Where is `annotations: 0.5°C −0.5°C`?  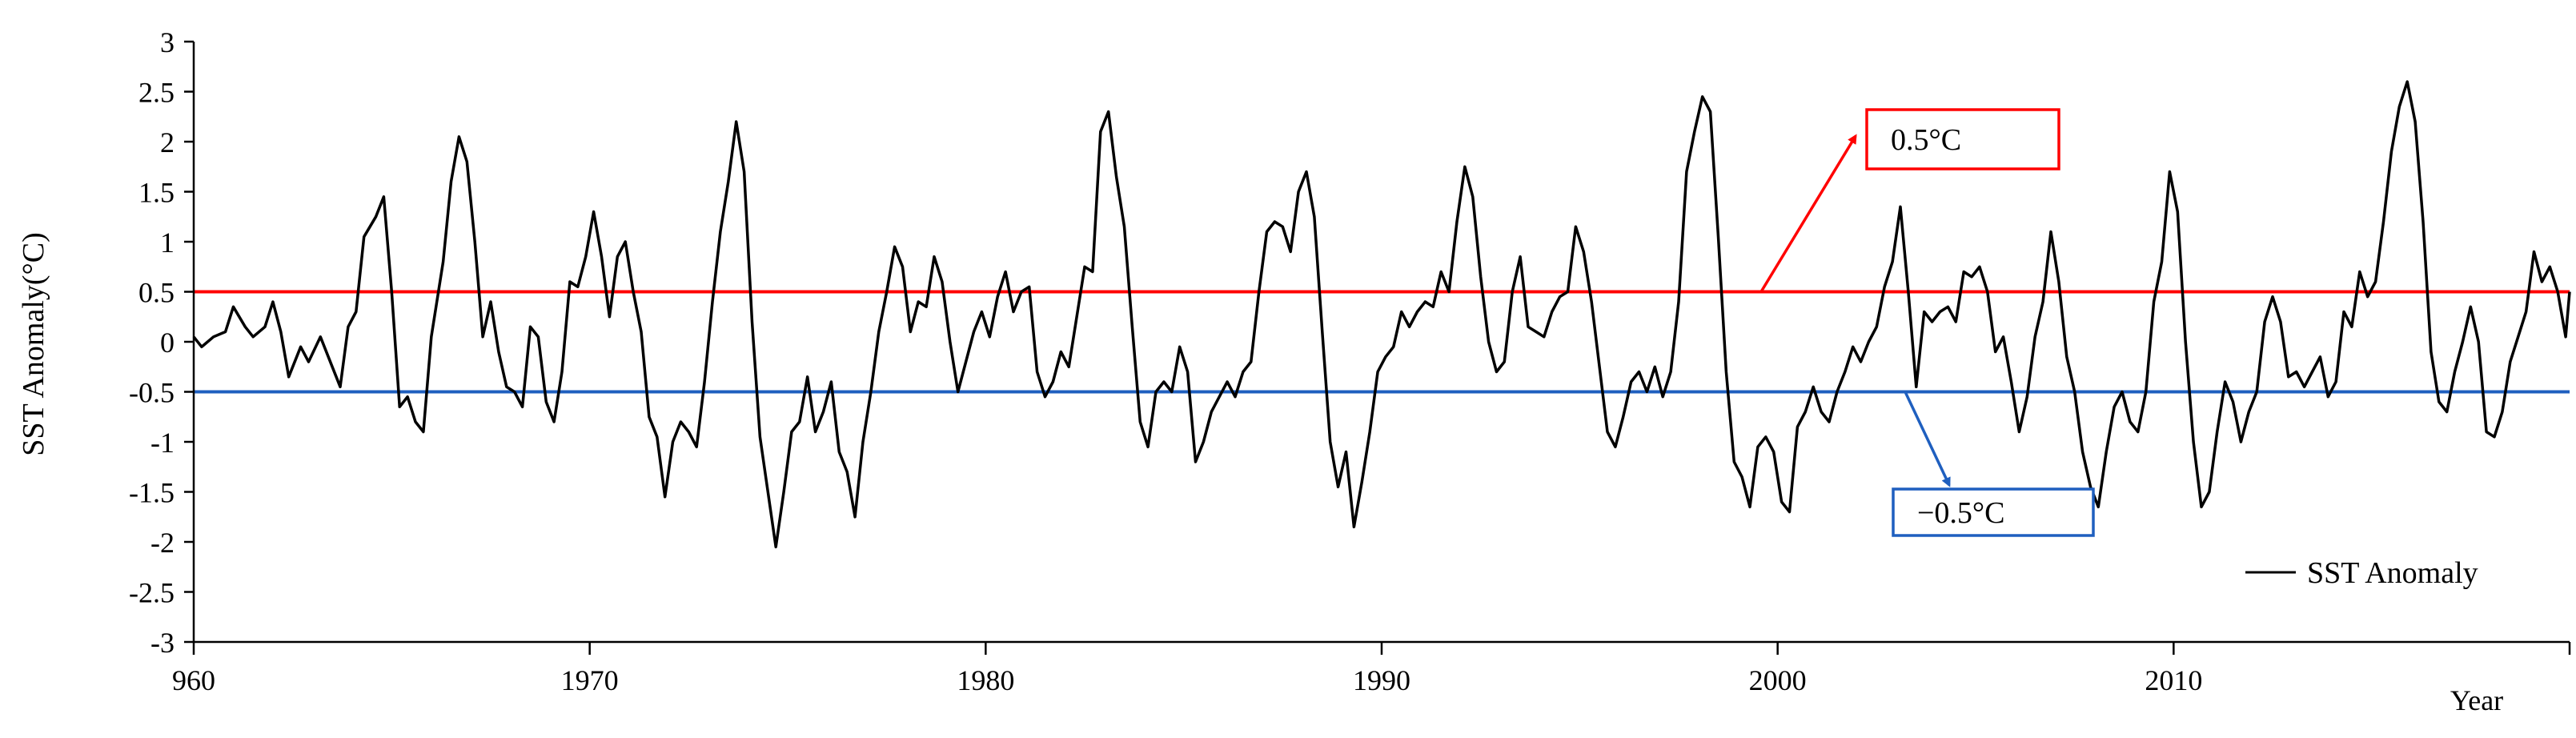 annotations: 0.5°C −0.5°C is located at coordinates (1927, 322).